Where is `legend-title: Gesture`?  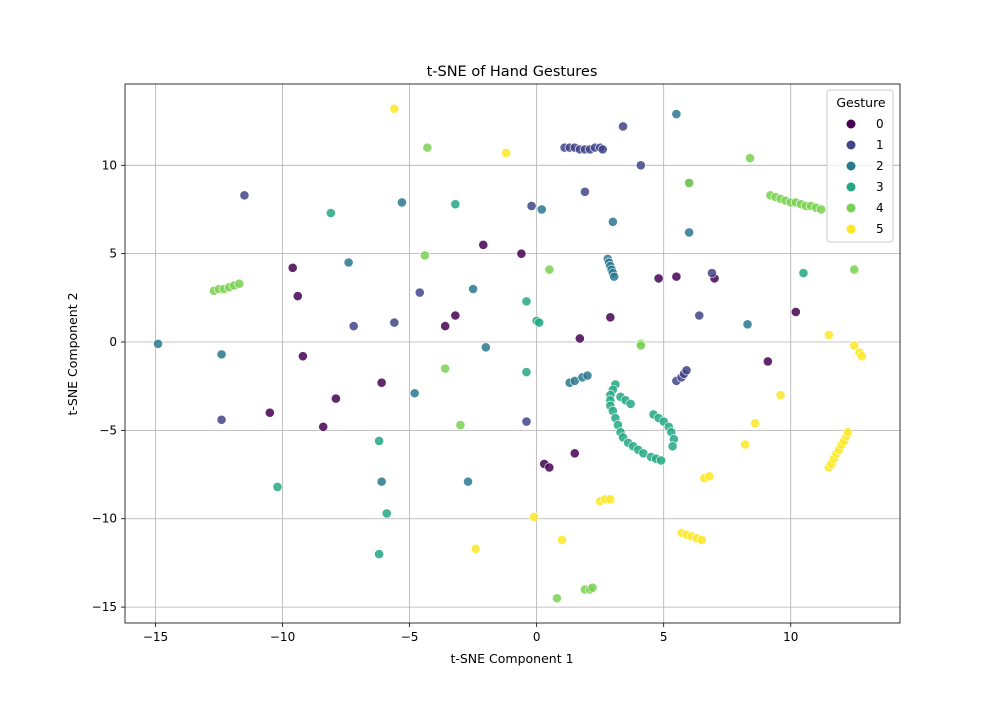
legend-title: Gesture is located at coordinates (861, 102).